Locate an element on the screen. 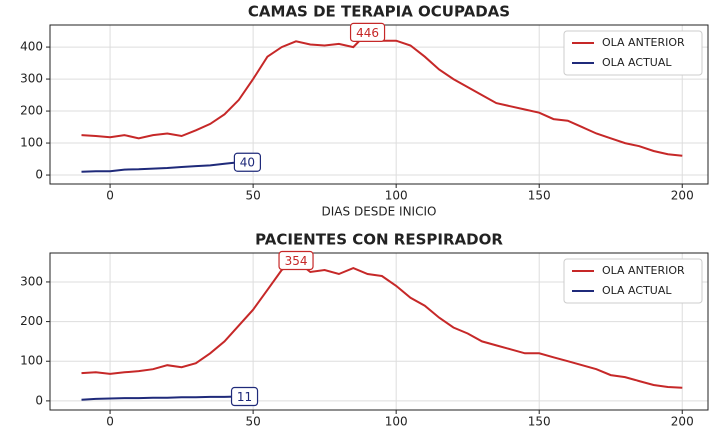 Image resolution: width=720 pixels, height=434 pixels. annotation-label: 354 is located at coordinates (296, 261).